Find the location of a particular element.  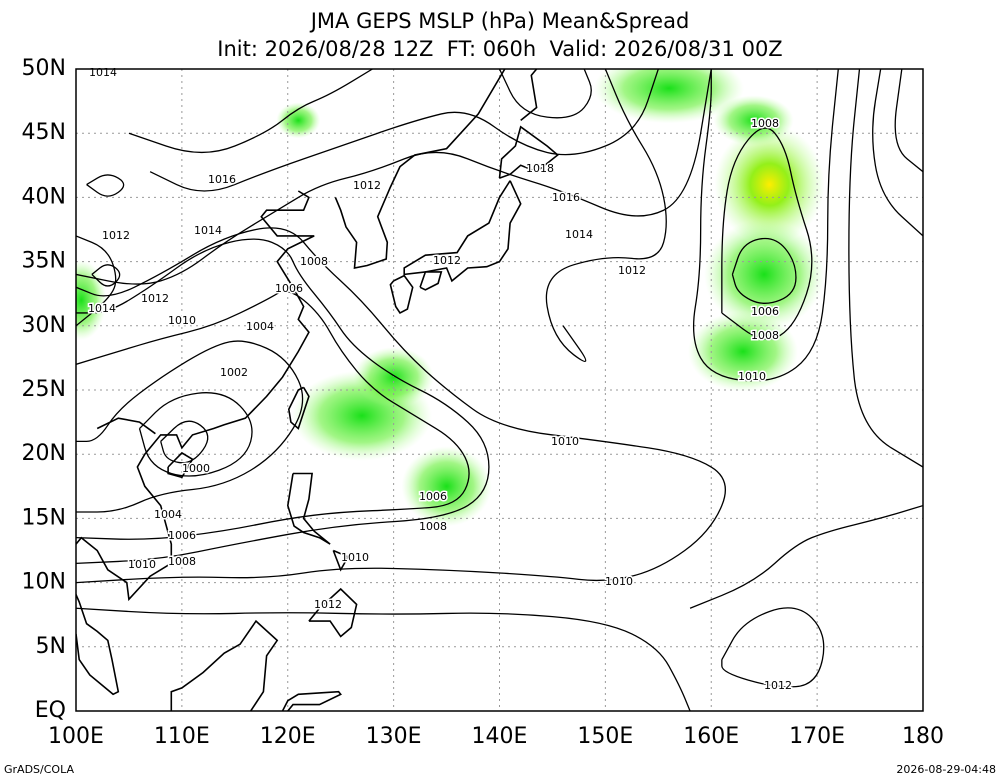

title: JMA GEPS MSLP (hPa) Mean&Spread is located at coordinates (499, 21).